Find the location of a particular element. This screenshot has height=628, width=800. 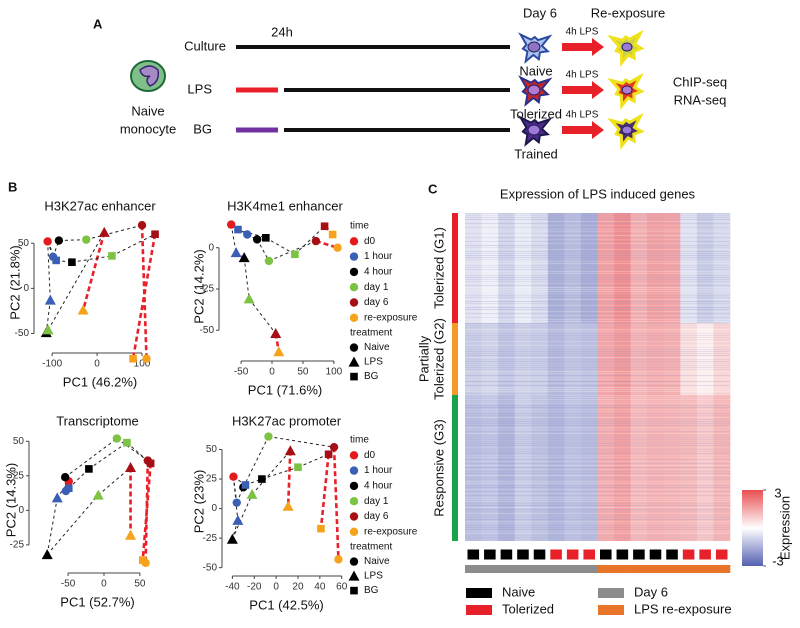

x-axis-label: PC1 (42.5%) is located at coordinates (286, 604).